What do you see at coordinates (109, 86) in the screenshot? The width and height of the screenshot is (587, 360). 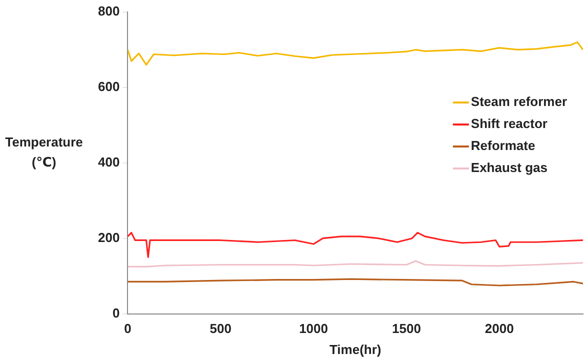 I see `y-tick-label: 600` at bounding box center [109, 86].